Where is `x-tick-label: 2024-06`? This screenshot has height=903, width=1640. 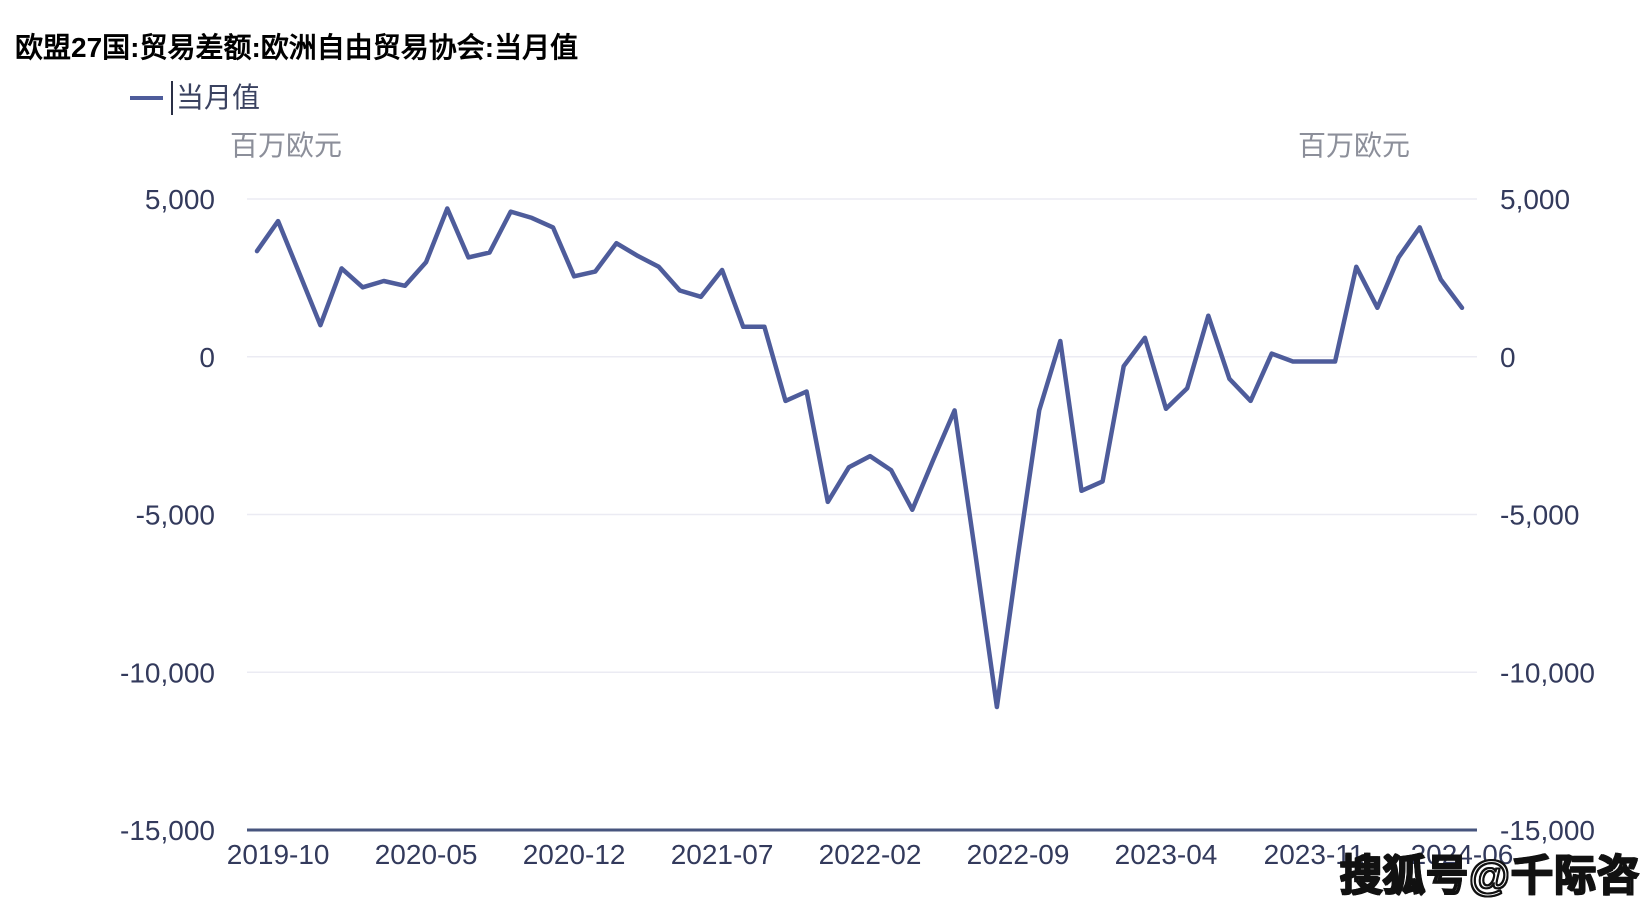
x-tick-label: 2024-06 is located at coordinates (1462, 854).